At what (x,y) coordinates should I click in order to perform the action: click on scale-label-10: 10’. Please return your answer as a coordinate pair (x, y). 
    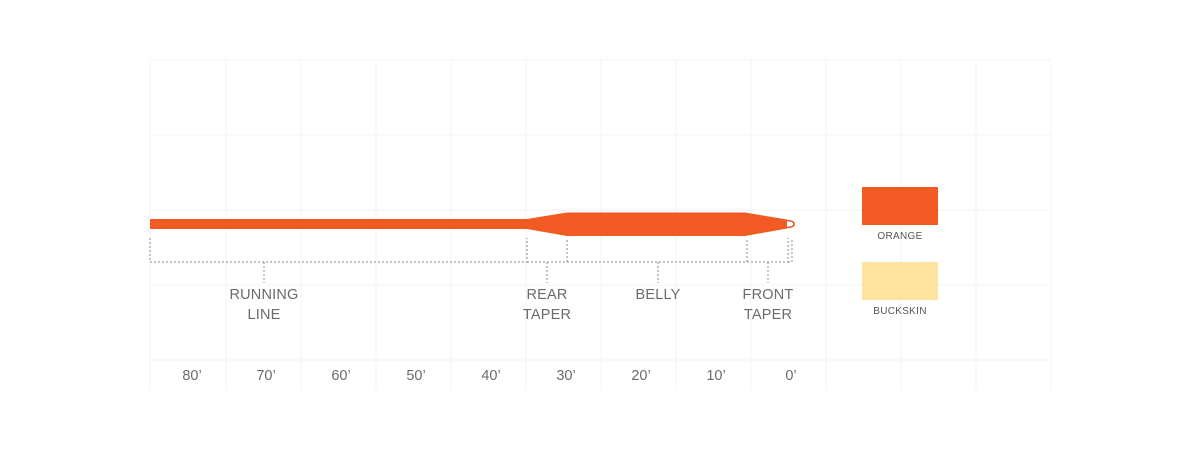
    Looking at the image, I should click on (716, 376).